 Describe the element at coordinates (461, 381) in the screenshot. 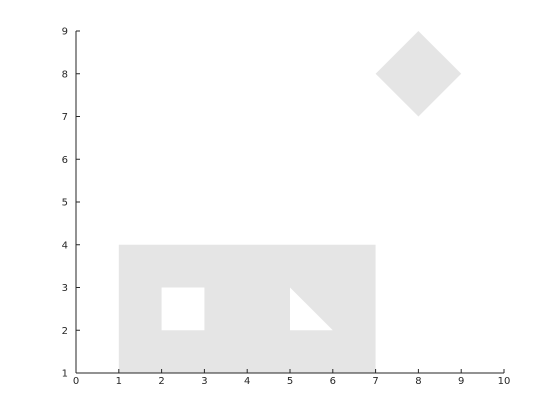

I see `x-tick-label: 9` at that location.